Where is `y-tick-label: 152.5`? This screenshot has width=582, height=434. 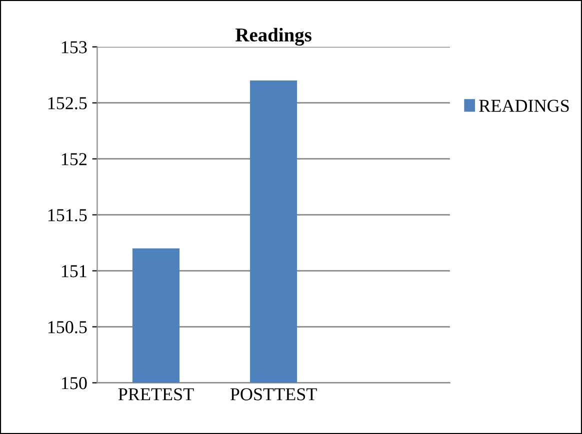 y-tick-label: 152.5 is located at coordinates (67, 103).